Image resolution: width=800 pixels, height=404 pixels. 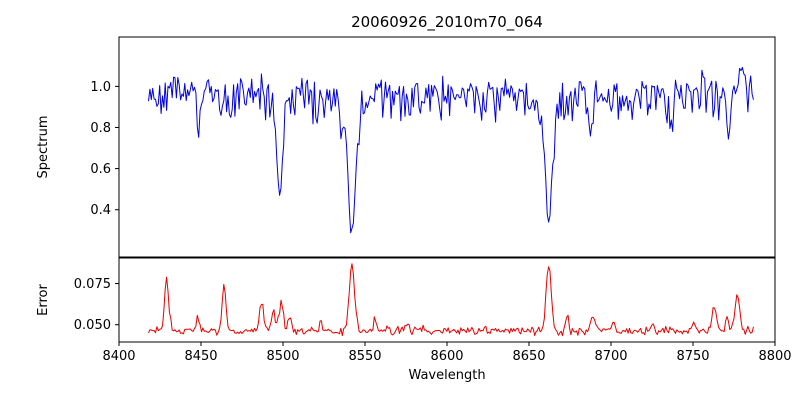 I want to click on y-tick-label: 0.075, so click(x=92, y=284).